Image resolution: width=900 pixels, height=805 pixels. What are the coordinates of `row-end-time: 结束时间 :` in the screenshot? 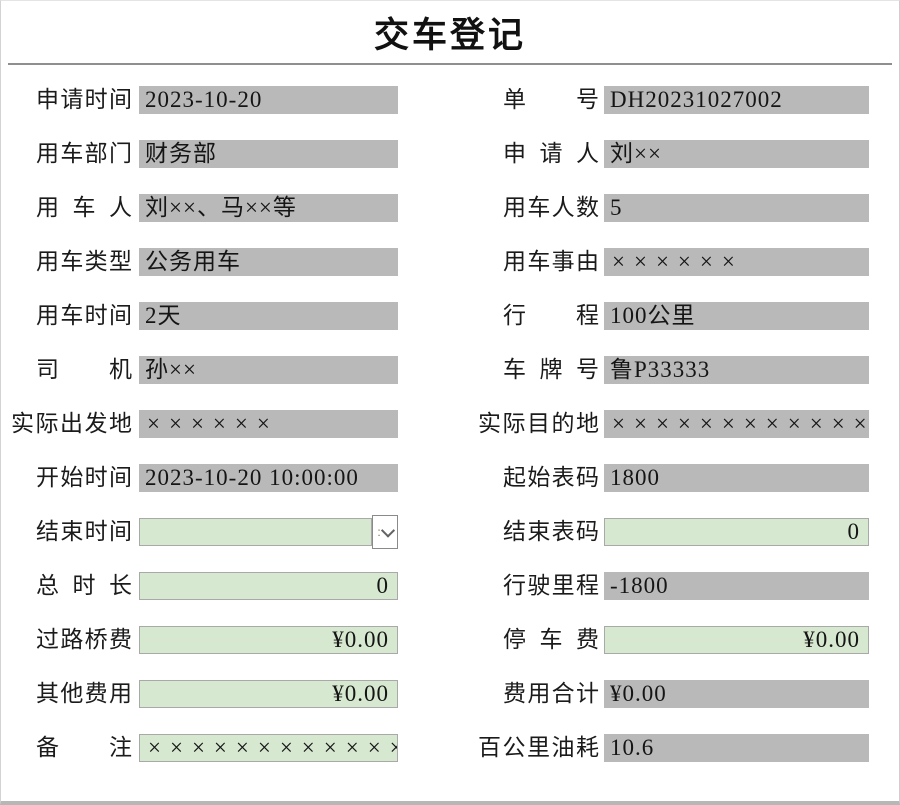 It's located at (204, 532).